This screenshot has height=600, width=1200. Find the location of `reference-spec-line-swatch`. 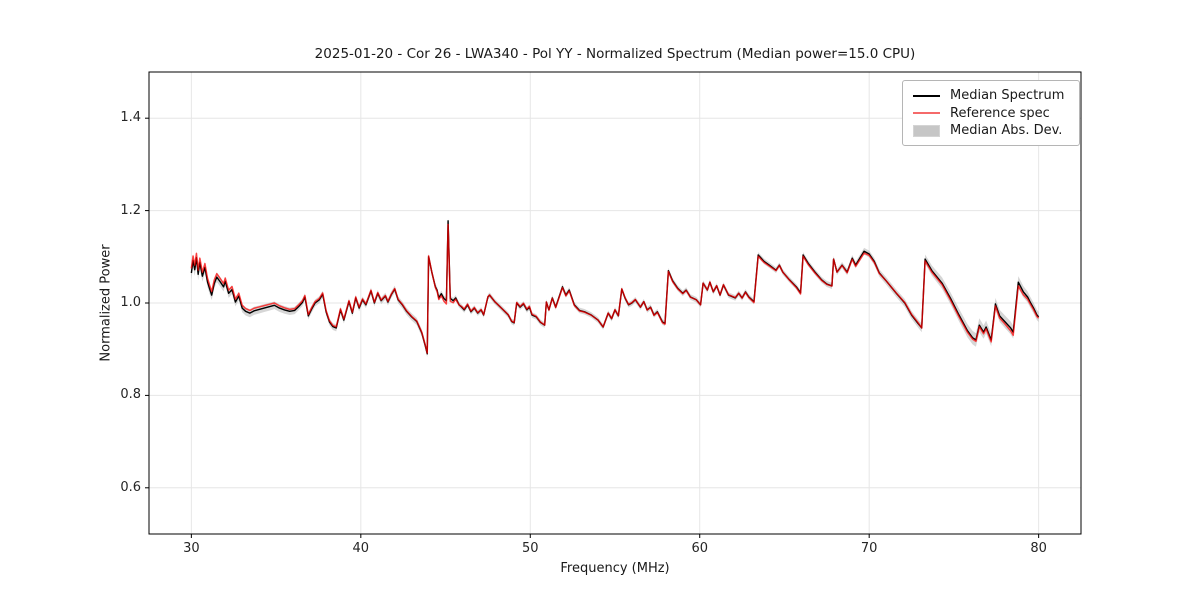

reference-spec-line-swatch is located at coordinates (926, 113).